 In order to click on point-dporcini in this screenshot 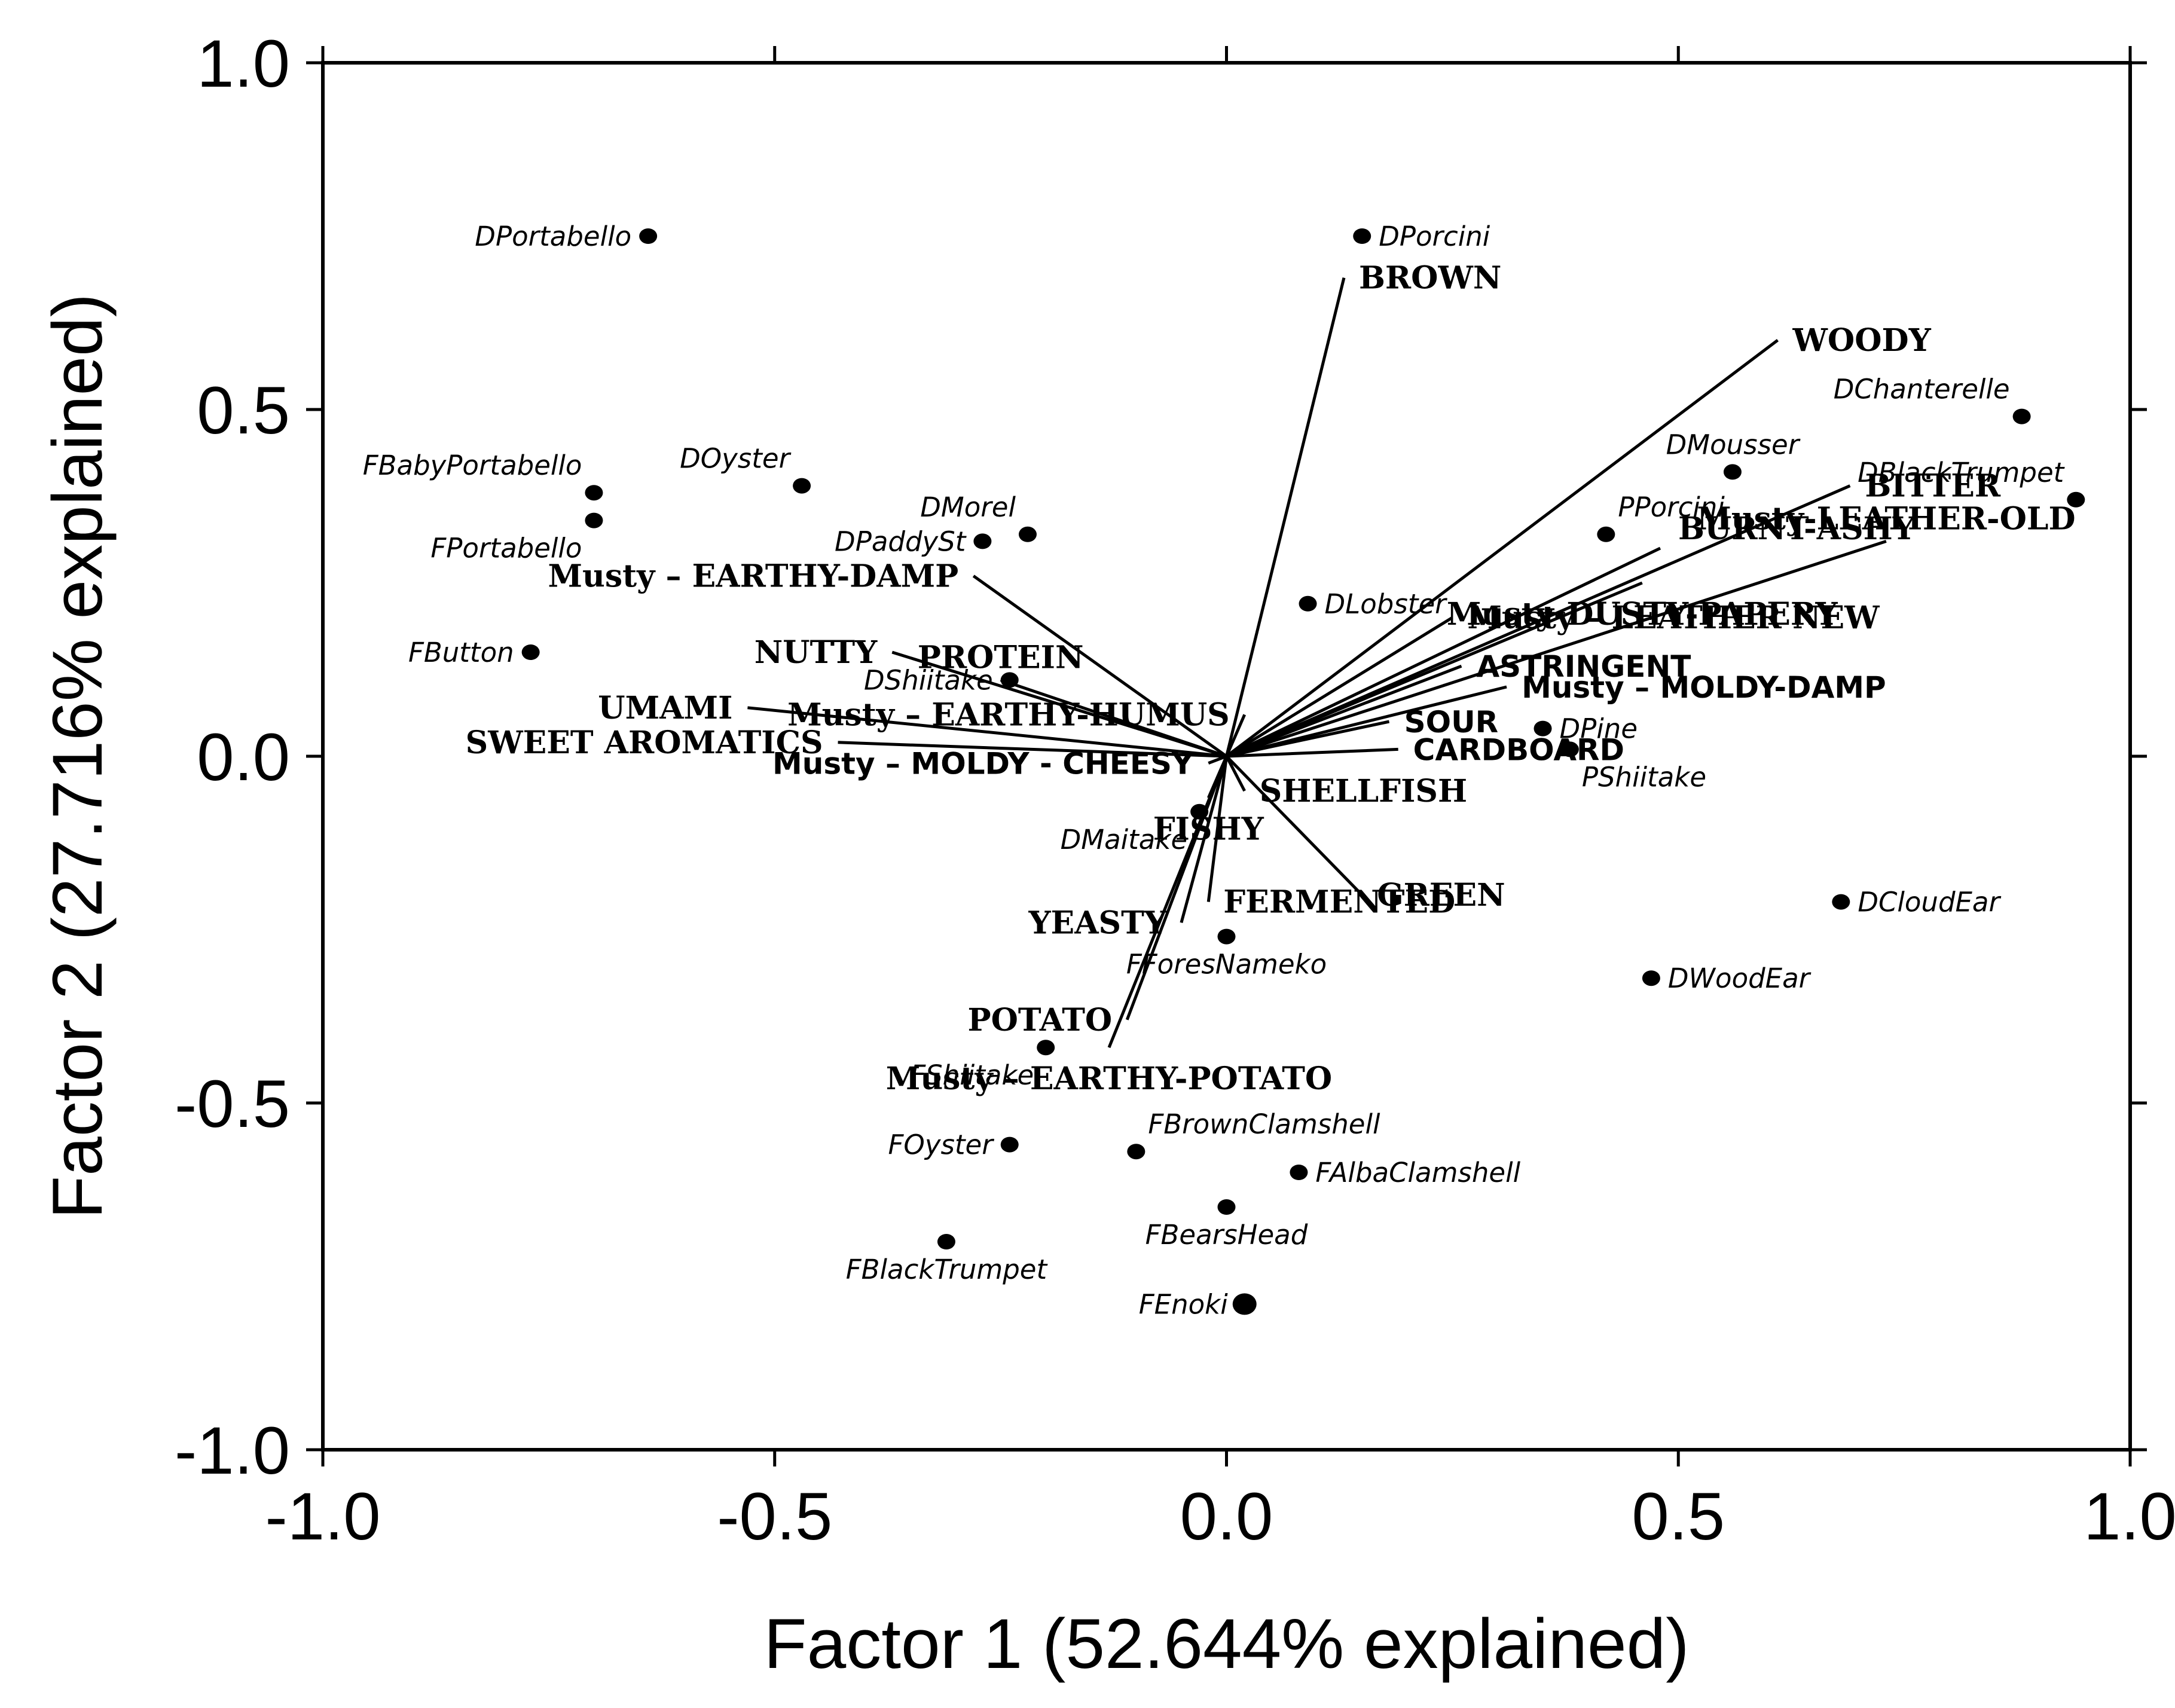, I will do `click(1362, 236)`.